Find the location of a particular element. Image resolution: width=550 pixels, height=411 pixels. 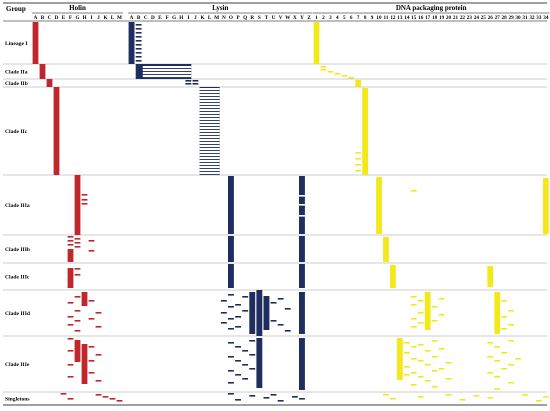

holin-column-label: E is located at coordinates (64, 18).